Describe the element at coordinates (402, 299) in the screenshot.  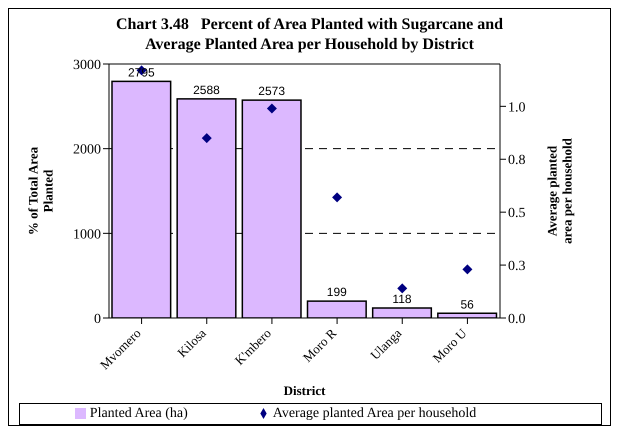
I see `data-label: 118` at that location.